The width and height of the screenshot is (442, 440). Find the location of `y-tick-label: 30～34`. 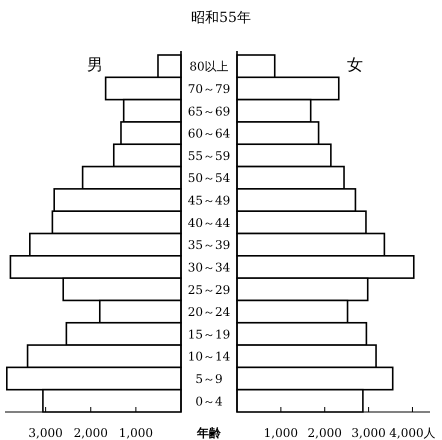

y-tick-label: 30～34 is located at coordinates (209, 267).